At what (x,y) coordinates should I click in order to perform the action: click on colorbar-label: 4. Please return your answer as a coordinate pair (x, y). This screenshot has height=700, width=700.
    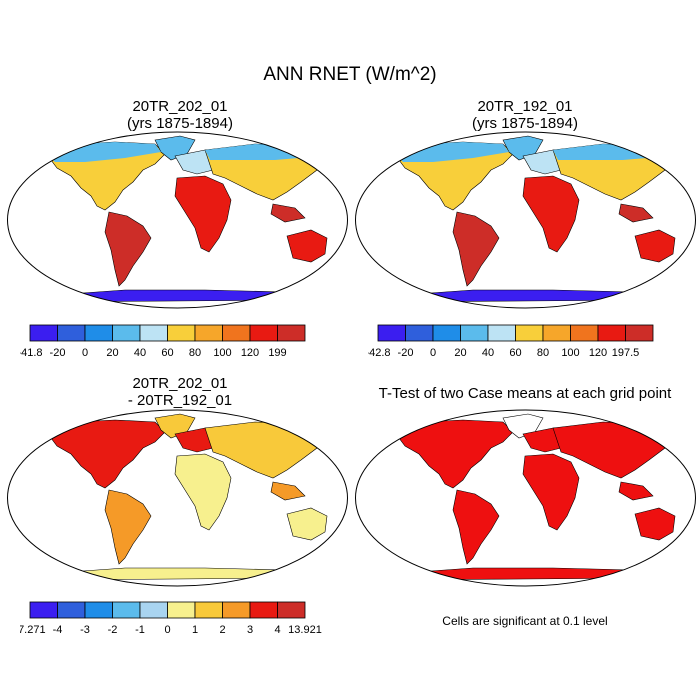
    Looking at the image, I should click on (277, 630).